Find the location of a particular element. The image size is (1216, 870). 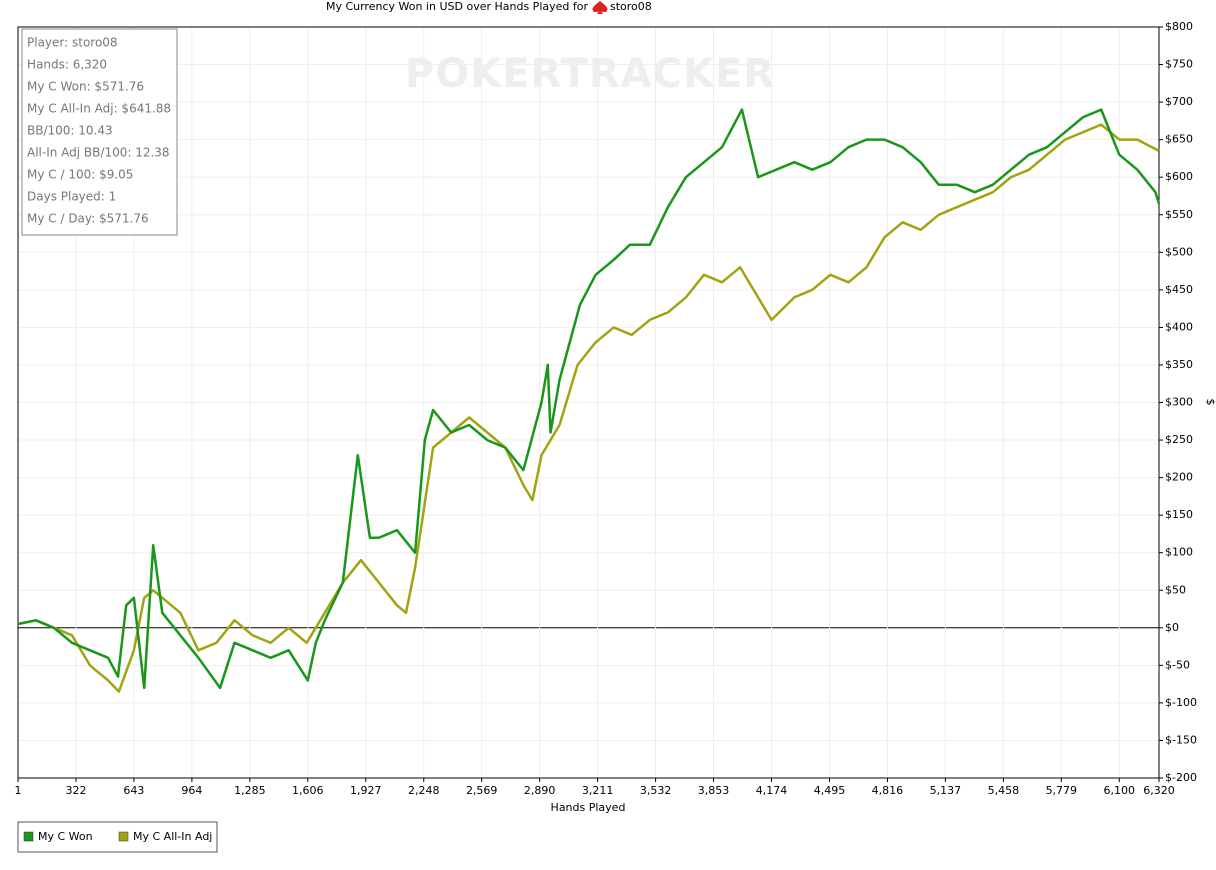

x-tick-label: 5,458 is located at coordinates (1004, 790).